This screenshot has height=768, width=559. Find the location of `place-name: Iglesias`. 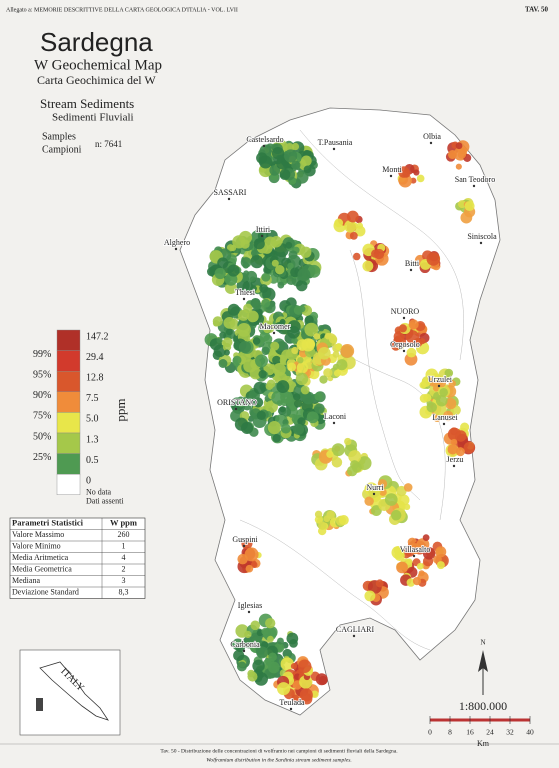

place-name: Iglesias is located at coordinates (250, 605).